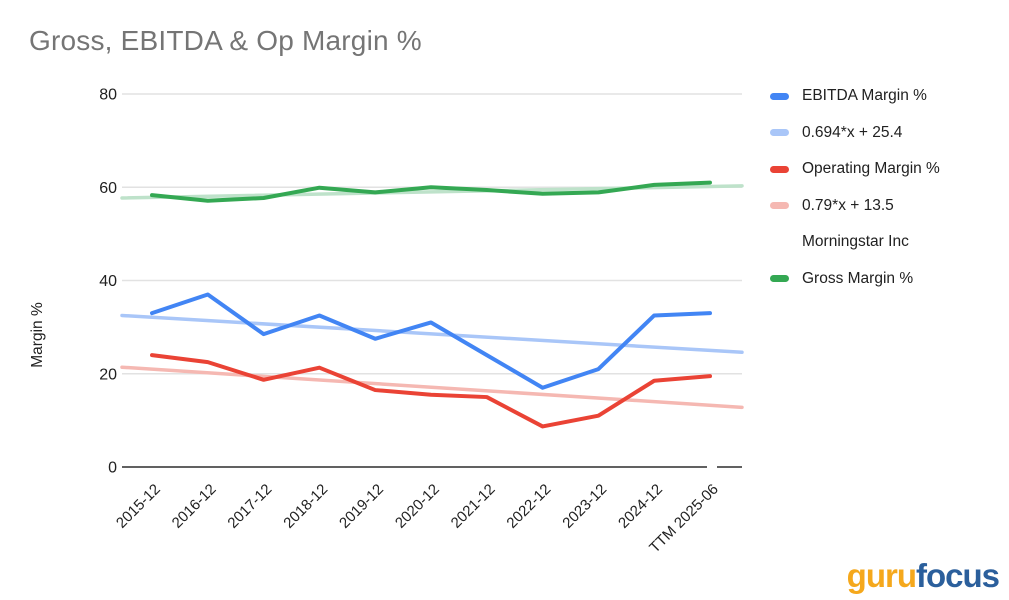 This screenshot has height=600, width=1009. I want to click on y-tick-label-80: 80, so click(108, 95).